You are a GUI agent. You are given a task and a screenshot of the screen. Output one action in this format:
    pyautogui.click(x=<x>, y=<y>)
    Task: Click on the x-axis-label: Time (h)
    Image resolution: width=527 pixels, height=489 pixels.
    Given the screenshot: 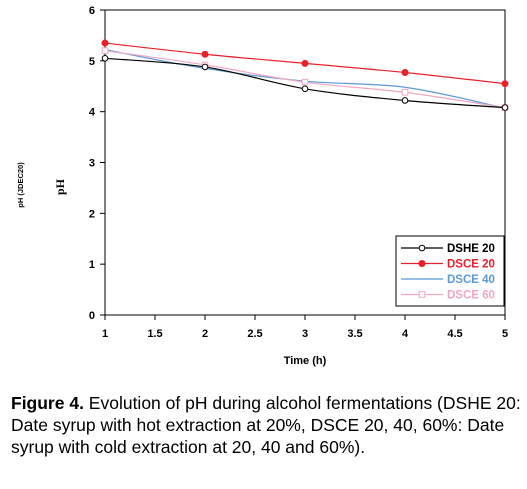 What is the action you would take?
    pyautogui.click(x=305, y=361)
    